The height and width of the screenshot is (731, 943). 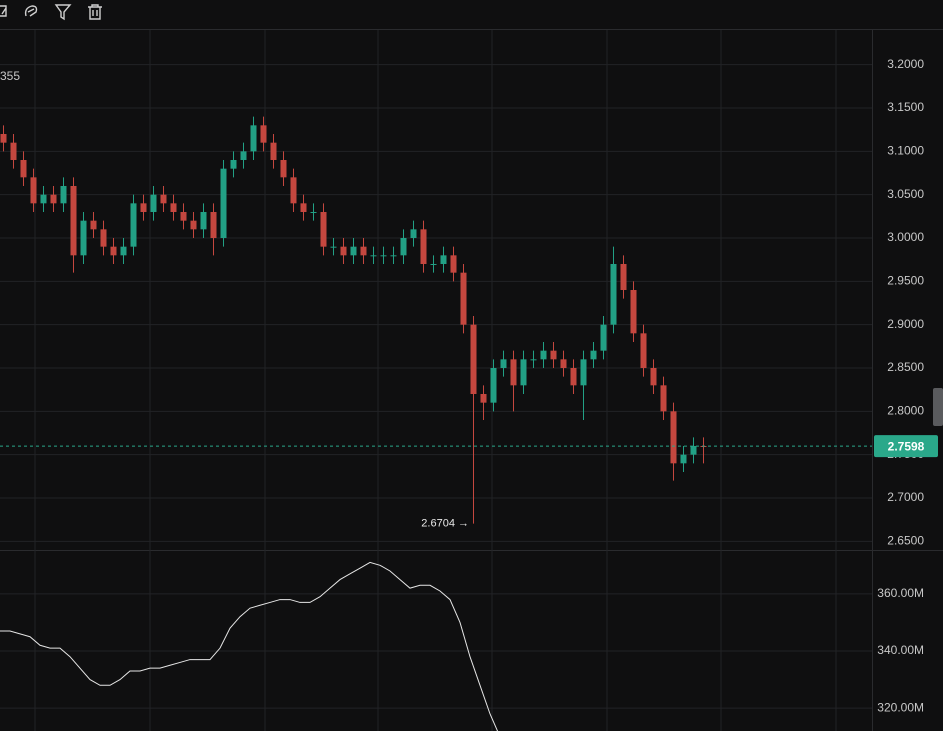 What do you see at coordinates (905, 367) in the screenshot?
I see `y-tick-label: 2.8500` at bounding box center [905, 367].